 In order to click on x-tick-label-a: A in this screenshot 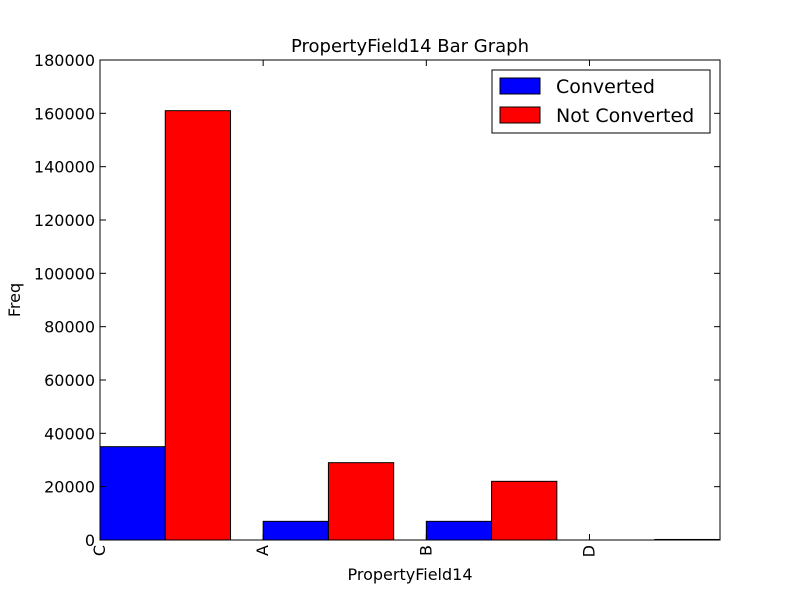, I will do `click(262, 550)`.